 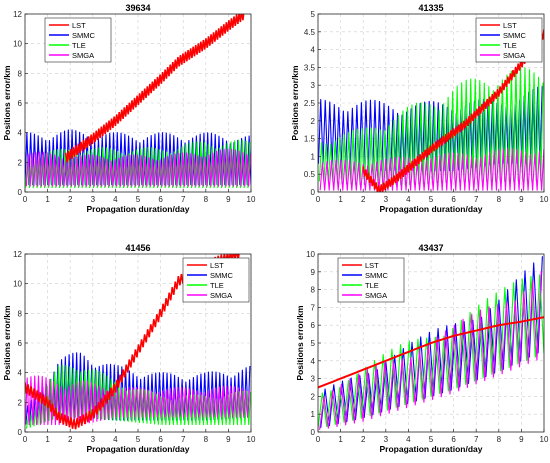 I want to click on y-tick-label: 3.5, so click(x=310, y=67).